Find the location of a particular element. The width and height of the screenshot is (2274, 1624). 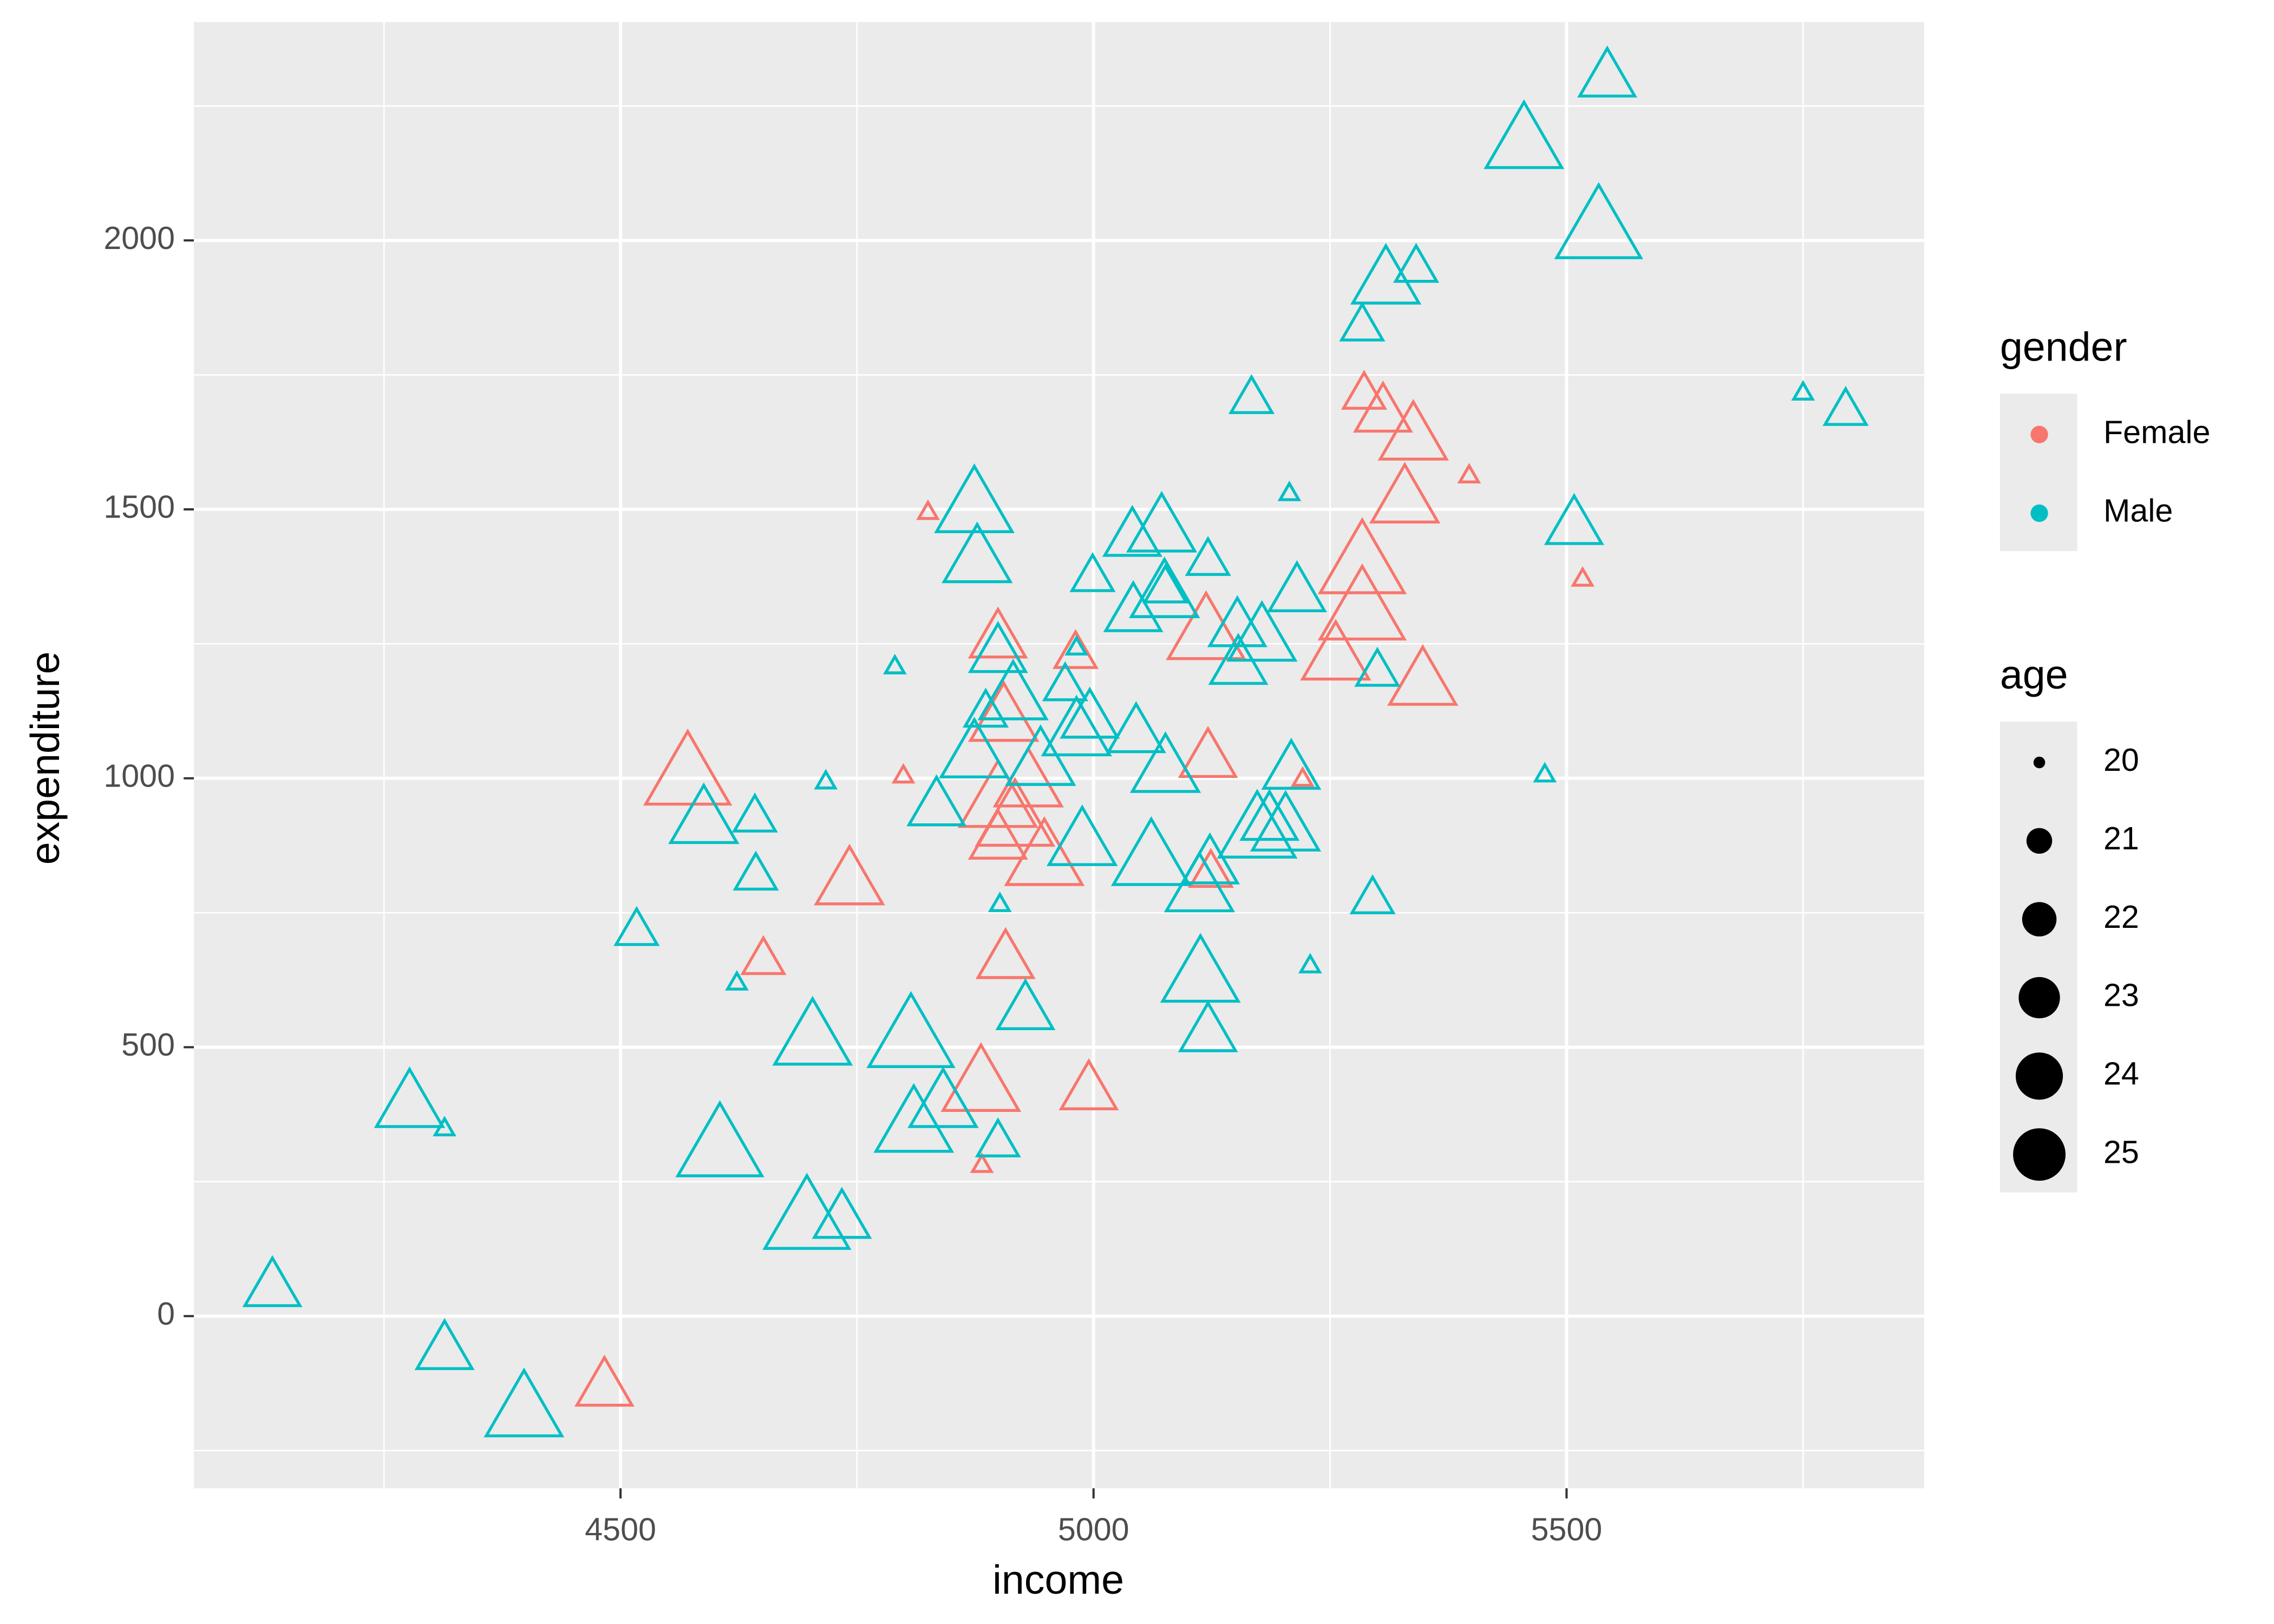

y-tick-label: 1500 is located at coordinates (139, 507).